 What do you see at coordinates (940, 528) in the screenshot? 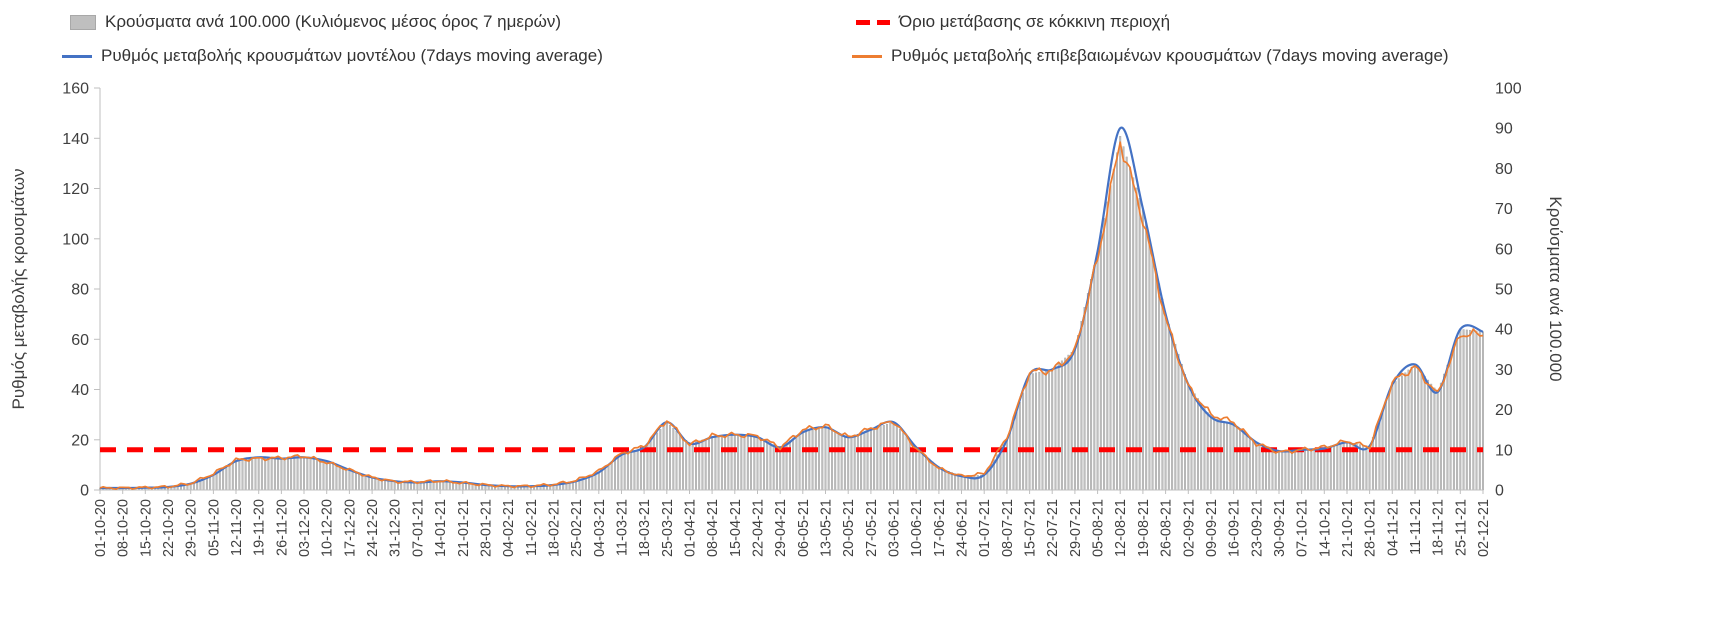
I see `svg-text: 17-06-21` at bounding box center [940, 528].